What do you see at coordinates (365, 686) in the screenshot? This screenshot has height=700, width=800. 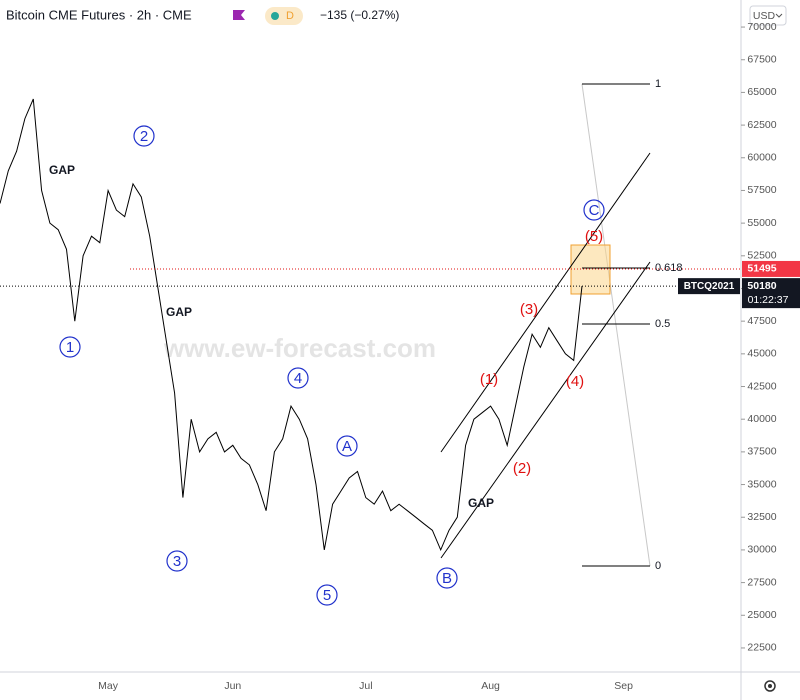 I see `x-tick-label: Jul` at bounding box center [365, 686].